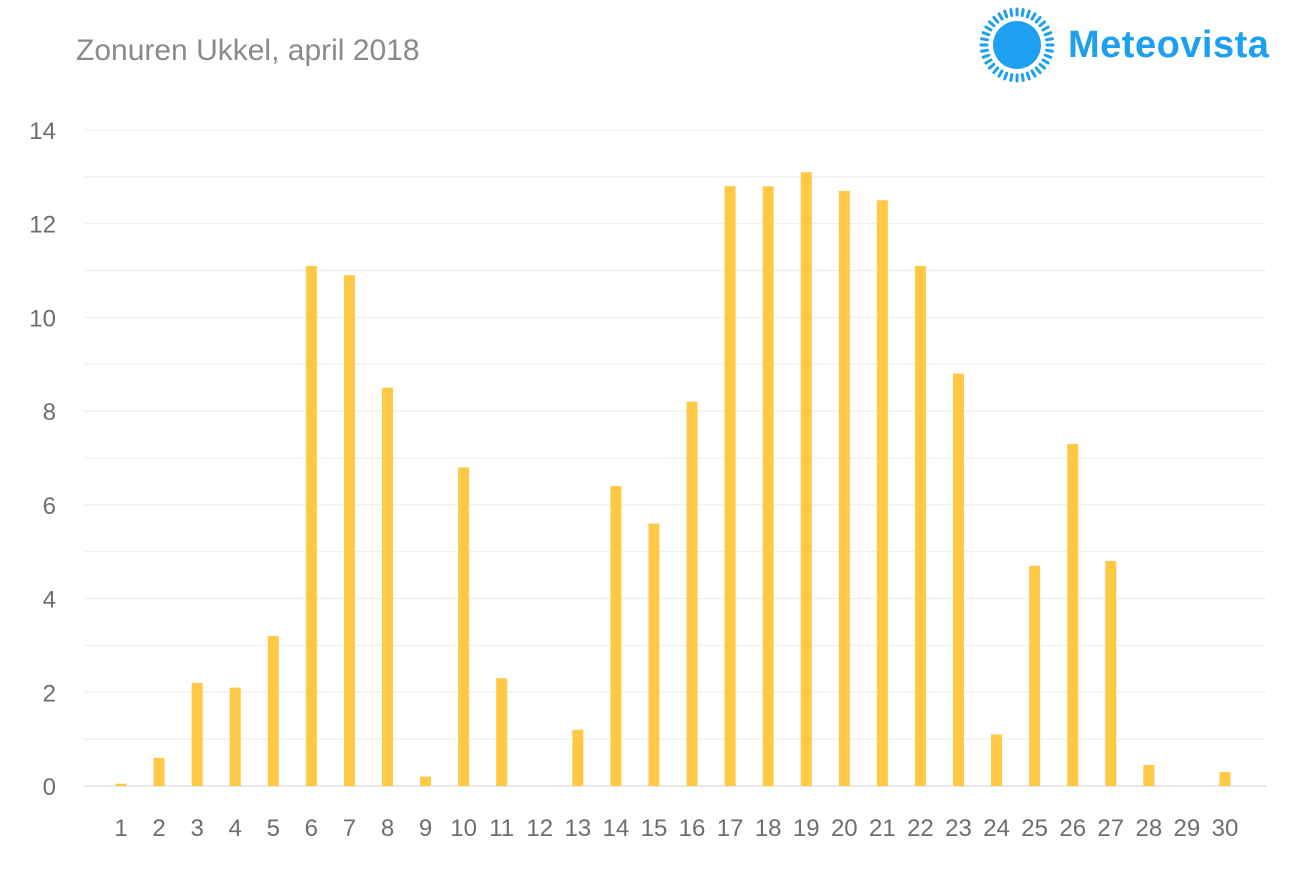 The image size is (1304, 878). What do you see at coordinates (49, 412) in the screenshot?
I see `y-tick-label: 8` at bounding box center [49, 412].